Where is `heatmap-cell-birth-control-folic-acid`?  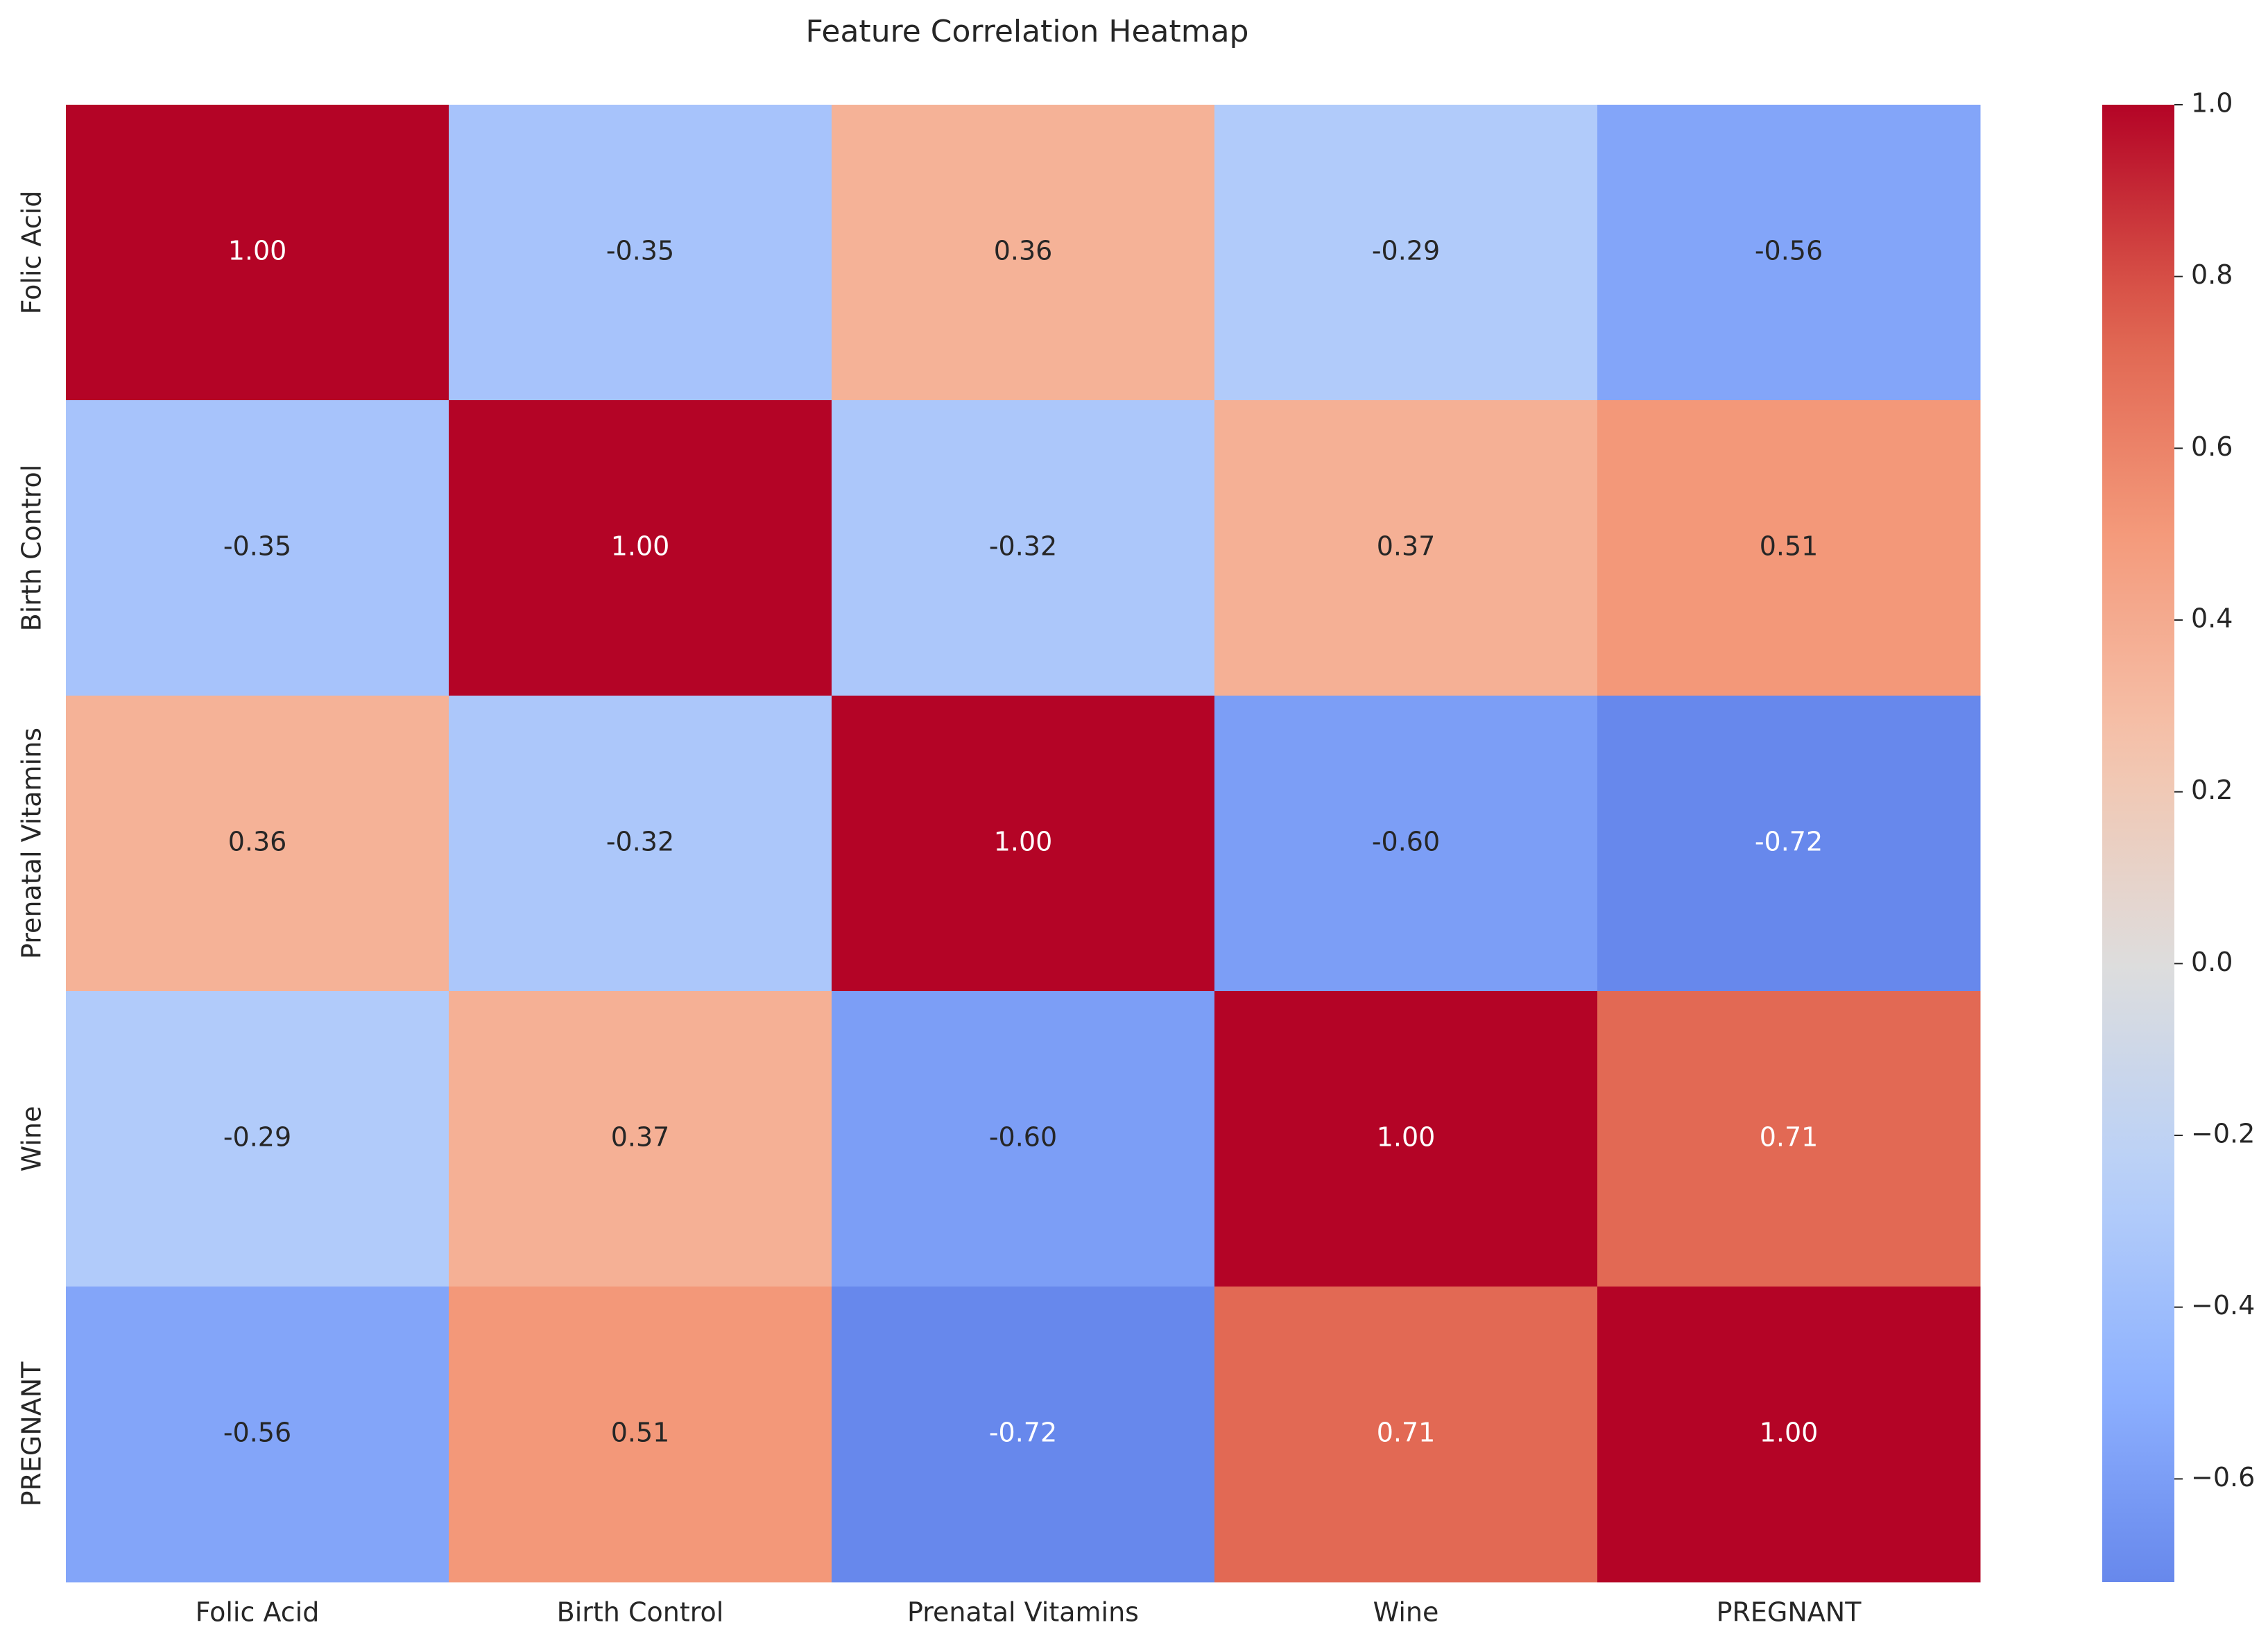
heatmap-cell-birth-control-folic-acid is located at coordinates (258, 548).